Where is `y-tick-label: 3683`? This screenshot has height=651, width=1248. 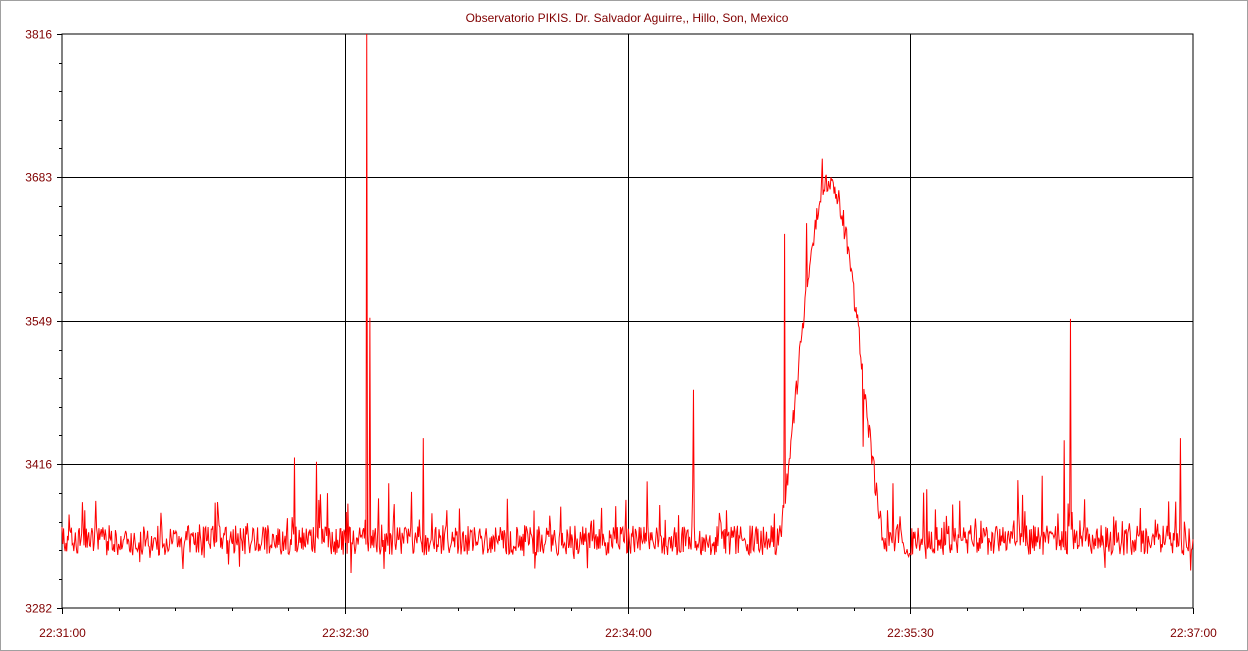
y-tick-label: 3683 is located at coordinates (38, 178).